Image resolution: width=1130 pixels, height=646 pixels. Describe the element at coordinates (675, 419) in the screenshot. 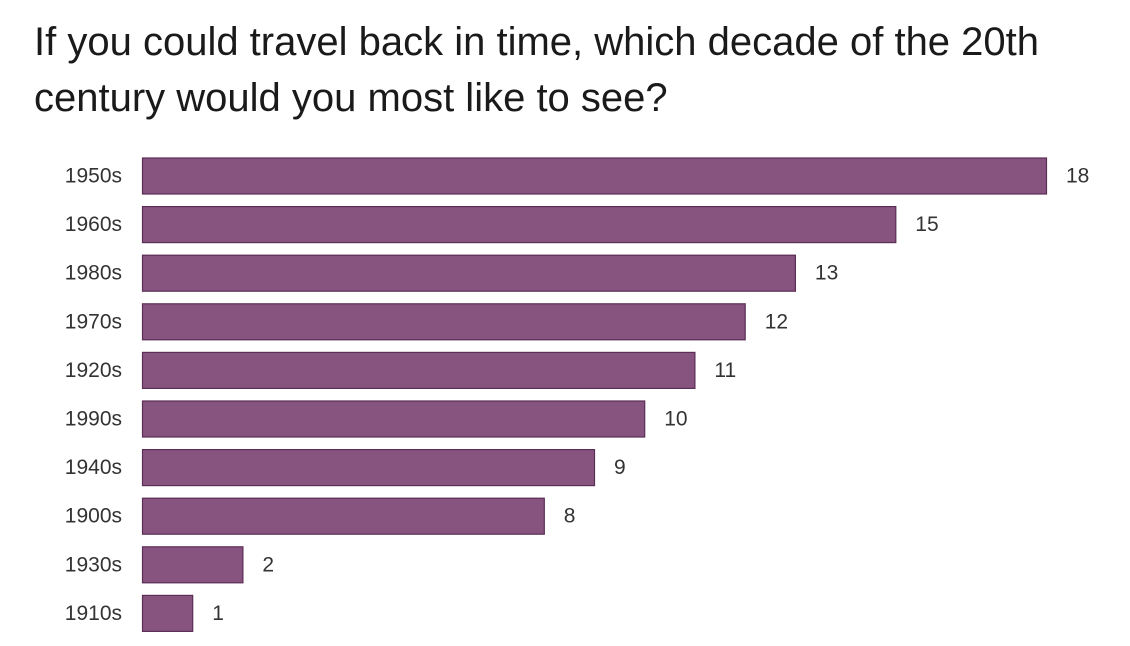

I see `value-label-1990s: 10` at that location.